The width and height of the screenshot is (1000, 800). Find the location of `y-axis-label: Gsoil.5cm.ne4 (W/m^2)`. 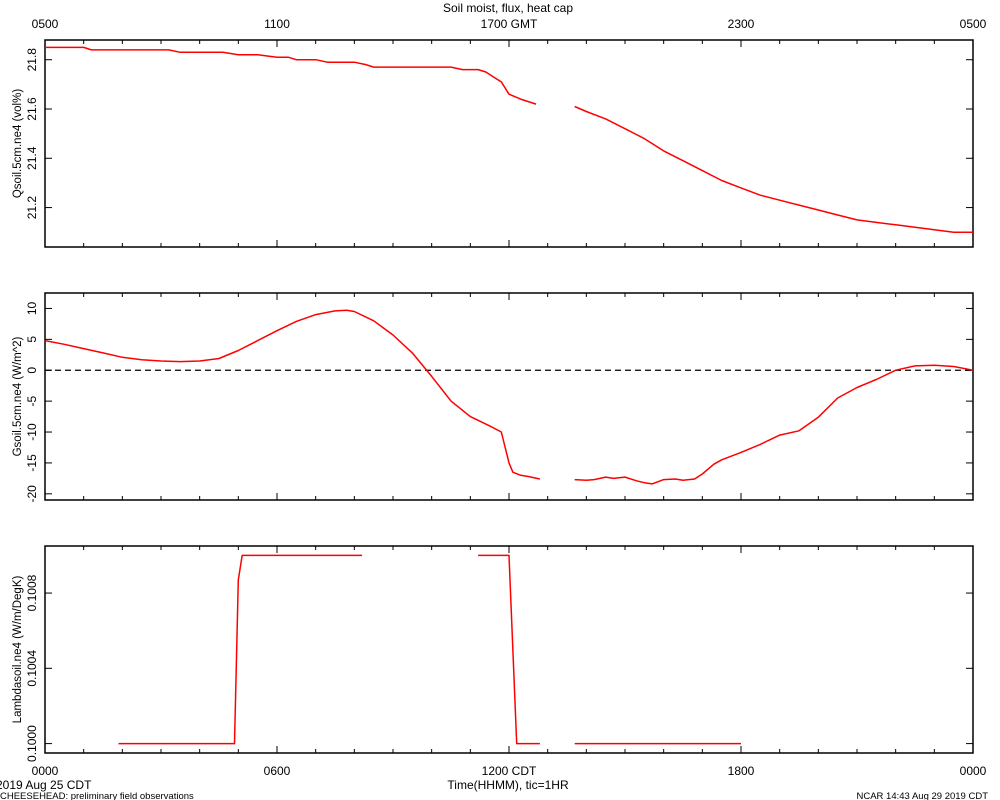

y-axis-label: Gsoil.5cm.ne4 (W/m^2) is located at coordinates (18, 396).